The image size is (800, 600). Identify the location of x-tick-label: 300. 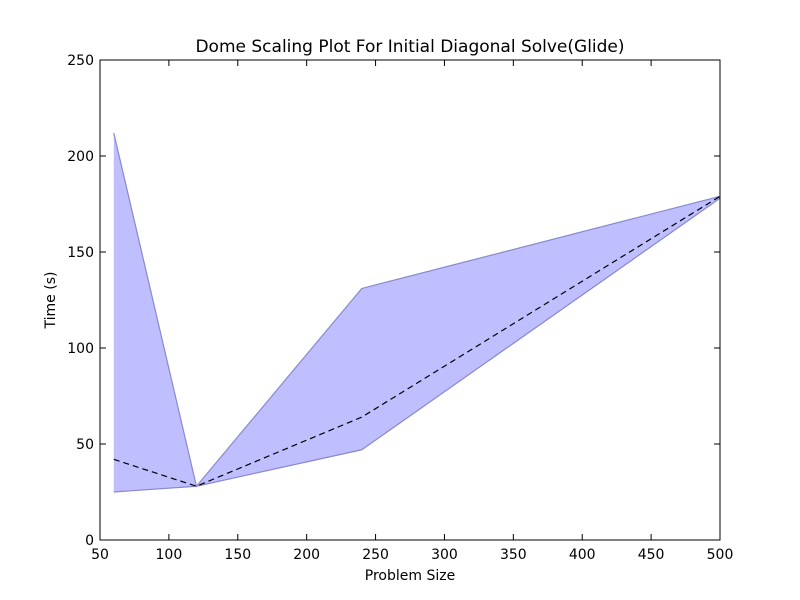
(444, 555).